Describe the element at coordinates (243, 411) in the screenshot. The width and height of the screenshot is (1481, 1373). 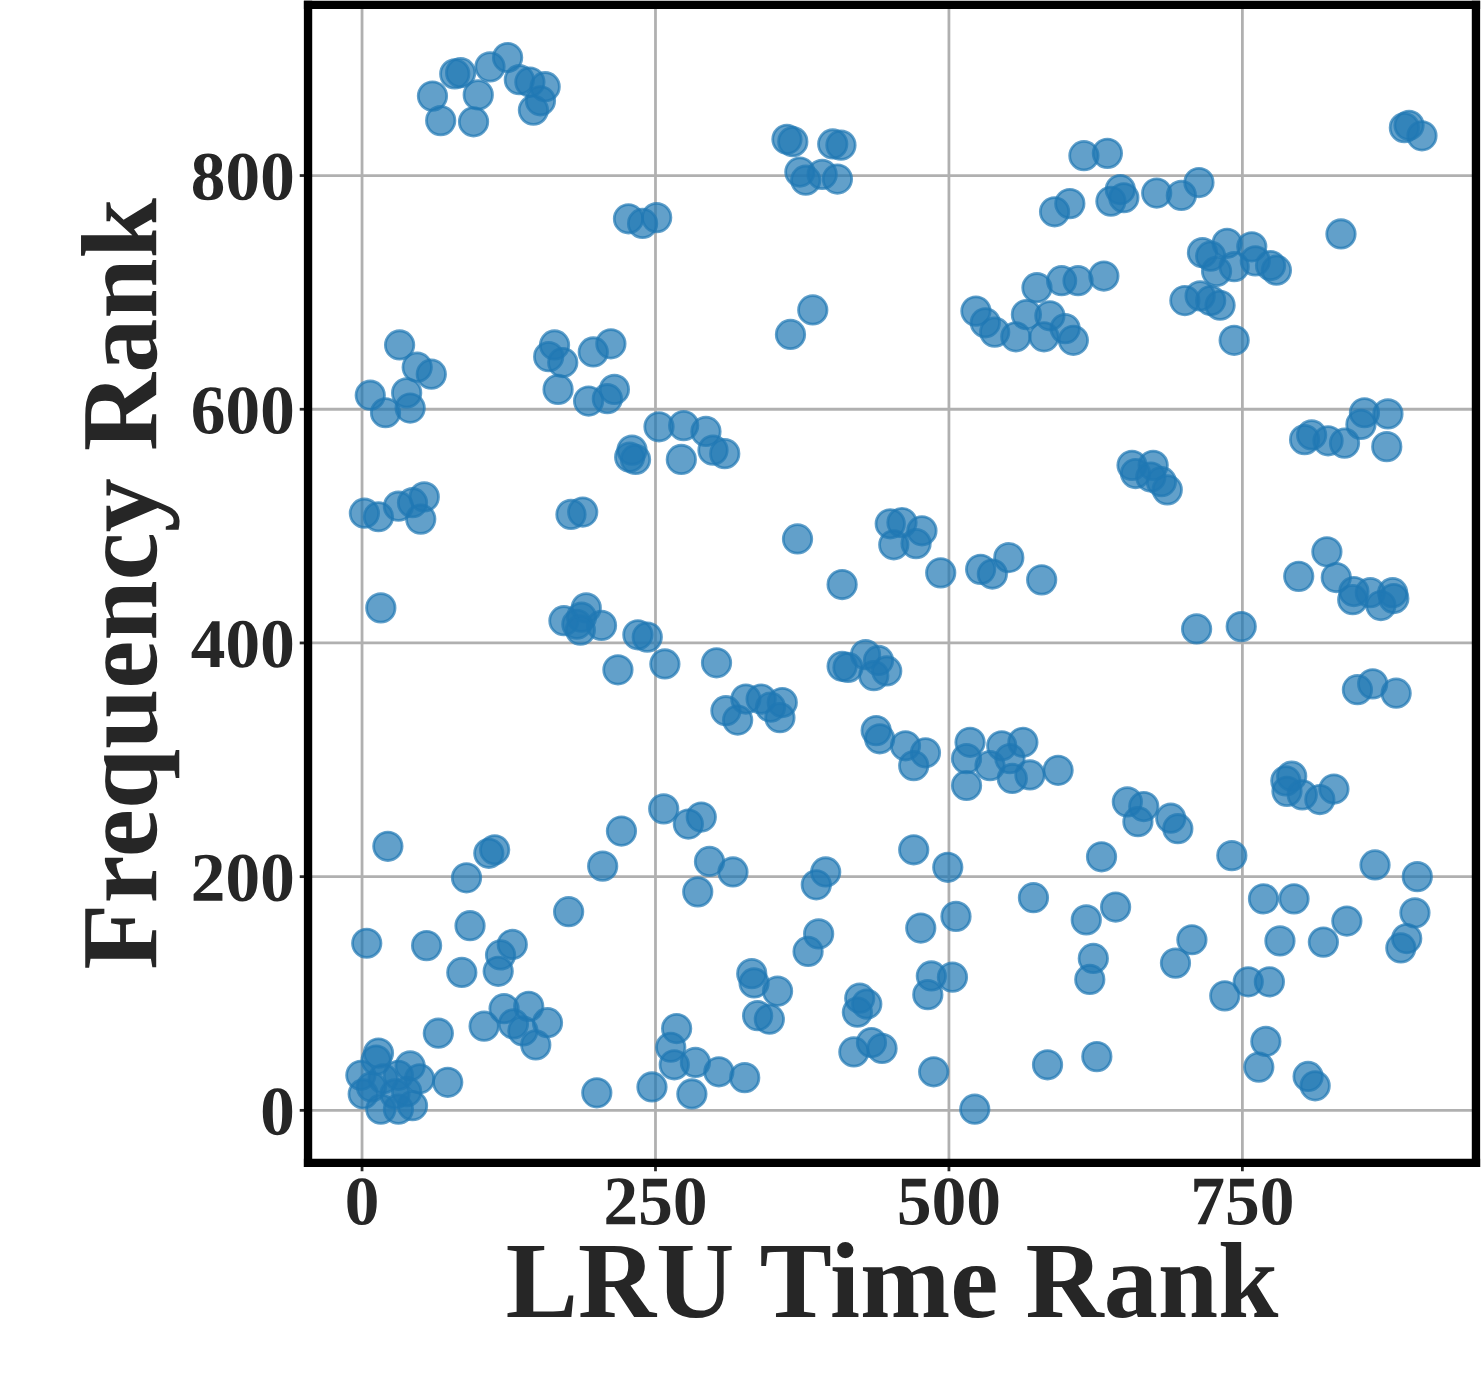
I see `y-tick-label: 600` at that location.